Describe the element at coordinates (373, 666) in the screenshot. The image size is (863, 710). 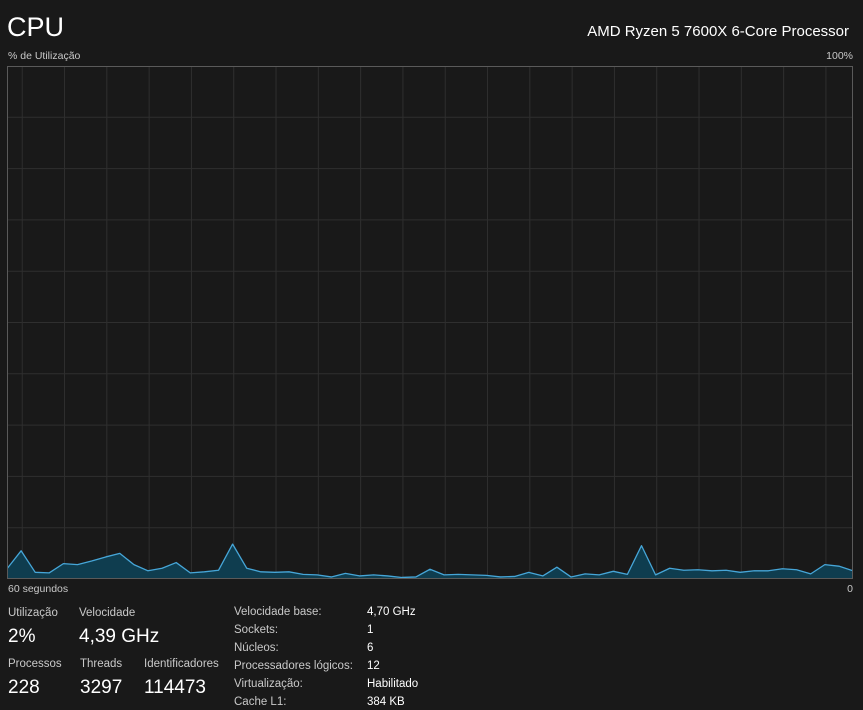
I see `info-value: 12` at that location.